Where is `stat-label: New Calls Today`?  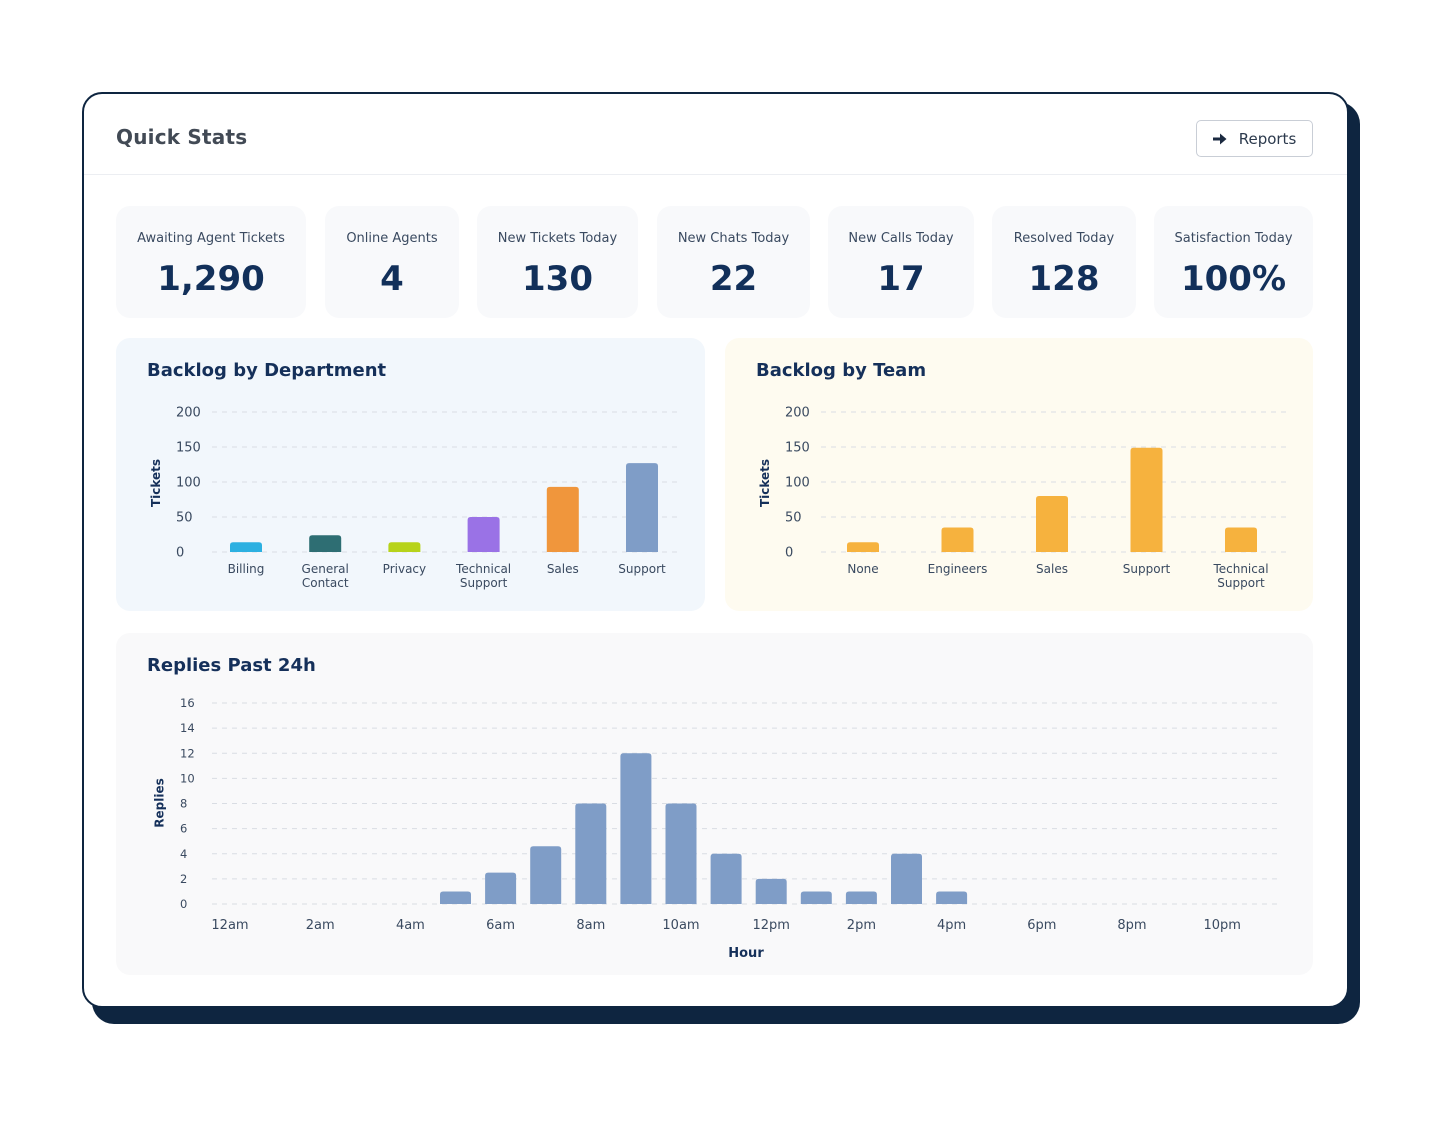 stat-label: New Calls Today is located at coordinates (901, 238).